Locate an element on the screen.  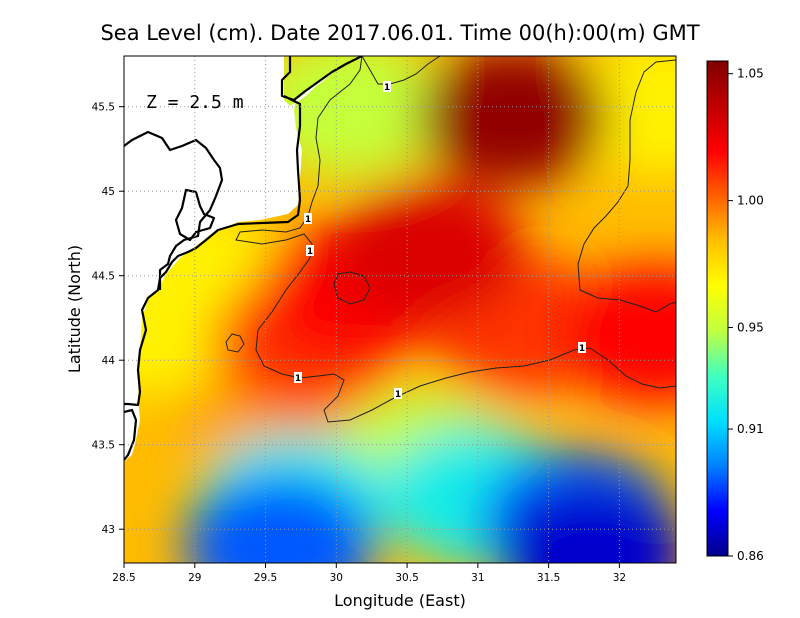
y-axis-ticks: 43 43.5 44 44.5 45 45.5 is located at coordinates (108, 319).